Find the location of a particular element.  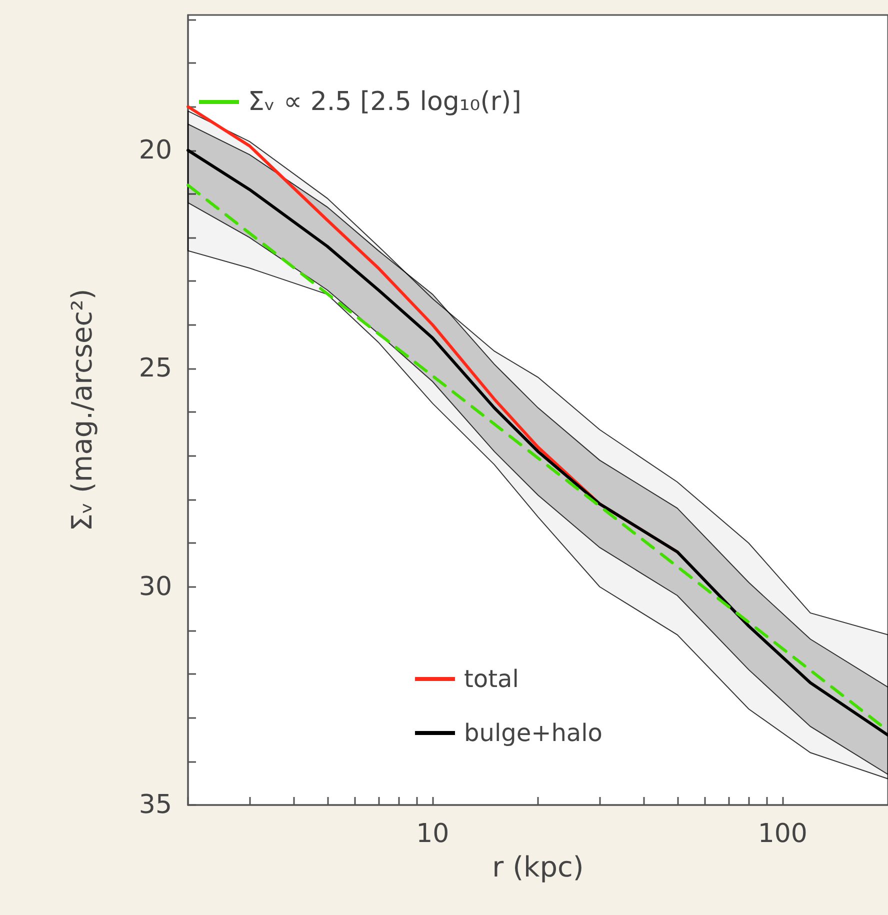

legend-label: Σᵥ ∝ 2.5 [2.5 log₁₀(r)] is located at coordinates (385, 102).